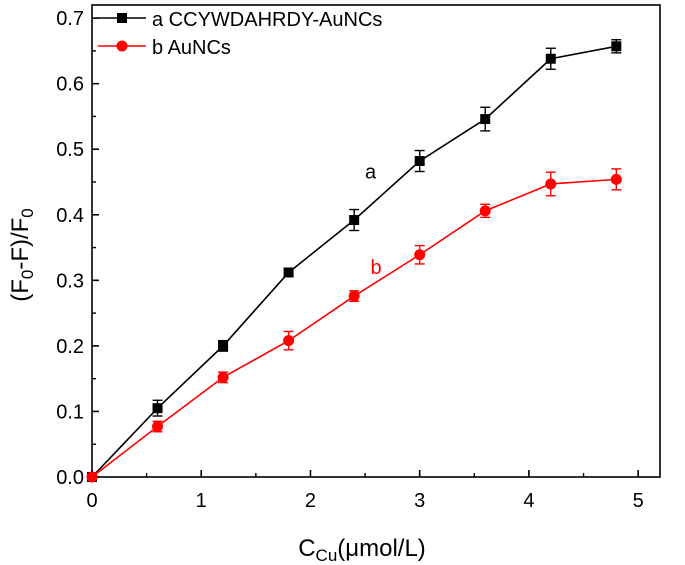 This screenshot has height=565, width=685. I want to click on x-tick-label: 4, so click(528, 501).